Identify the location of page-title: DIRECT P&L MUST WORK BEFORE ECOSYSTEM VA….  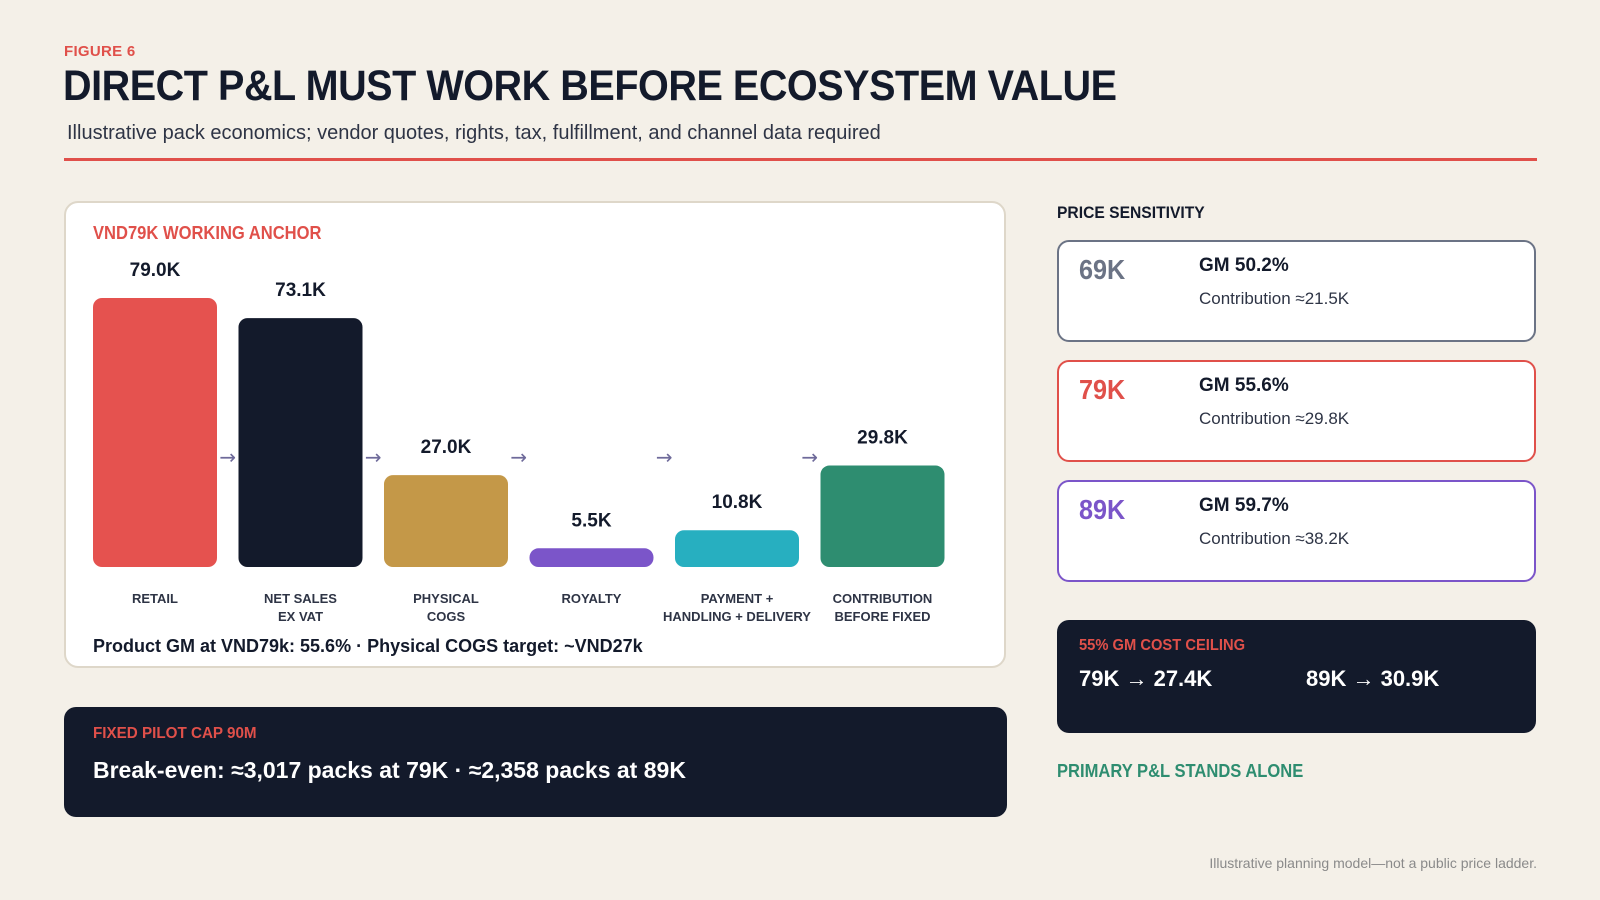
(590, 86).